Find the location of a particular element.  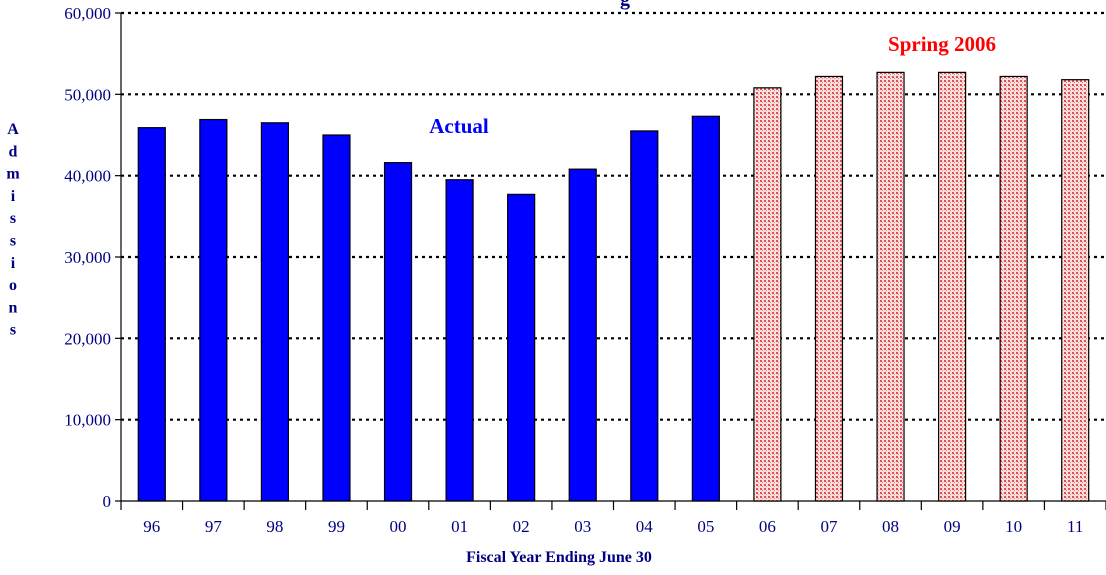

y-axis-label-letter: n is located at coordinates (13, 307).